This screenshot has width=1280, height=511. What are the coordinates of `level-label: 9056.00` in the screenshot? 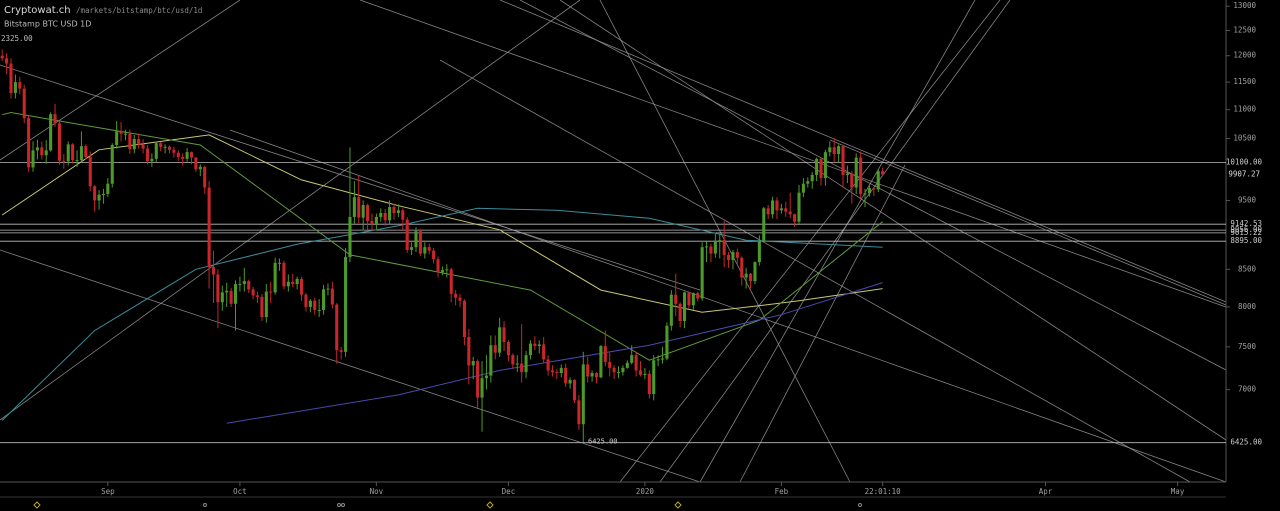 It's located at (1246, 229).